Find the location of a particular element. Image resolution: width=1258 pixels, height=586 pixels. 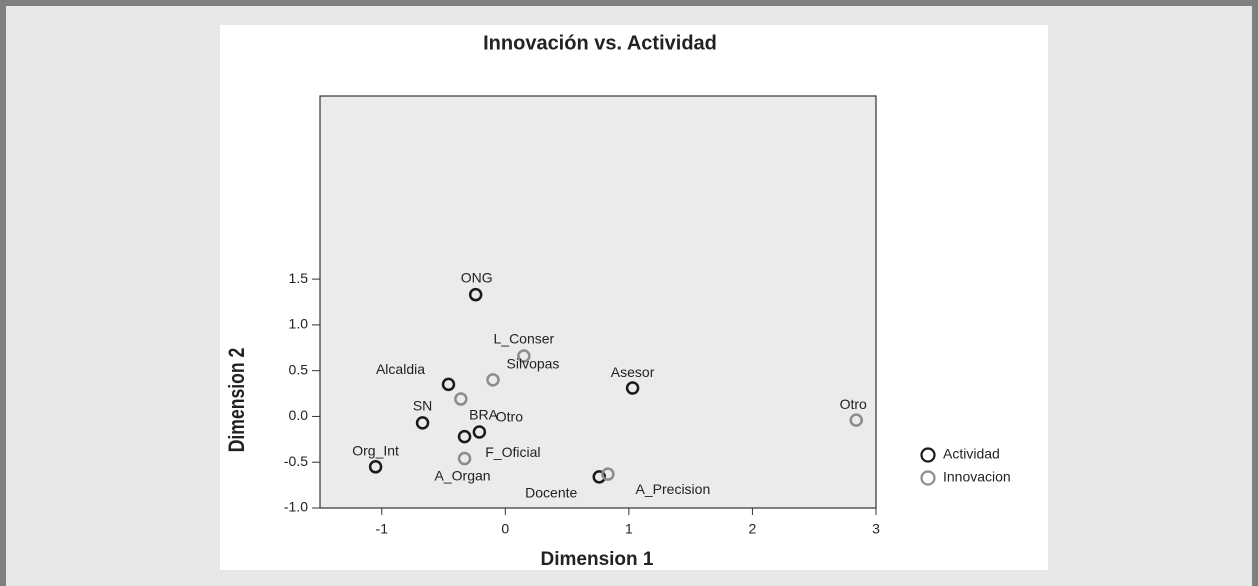

x-tick-label: 1 is located at coordinates (629, 529).